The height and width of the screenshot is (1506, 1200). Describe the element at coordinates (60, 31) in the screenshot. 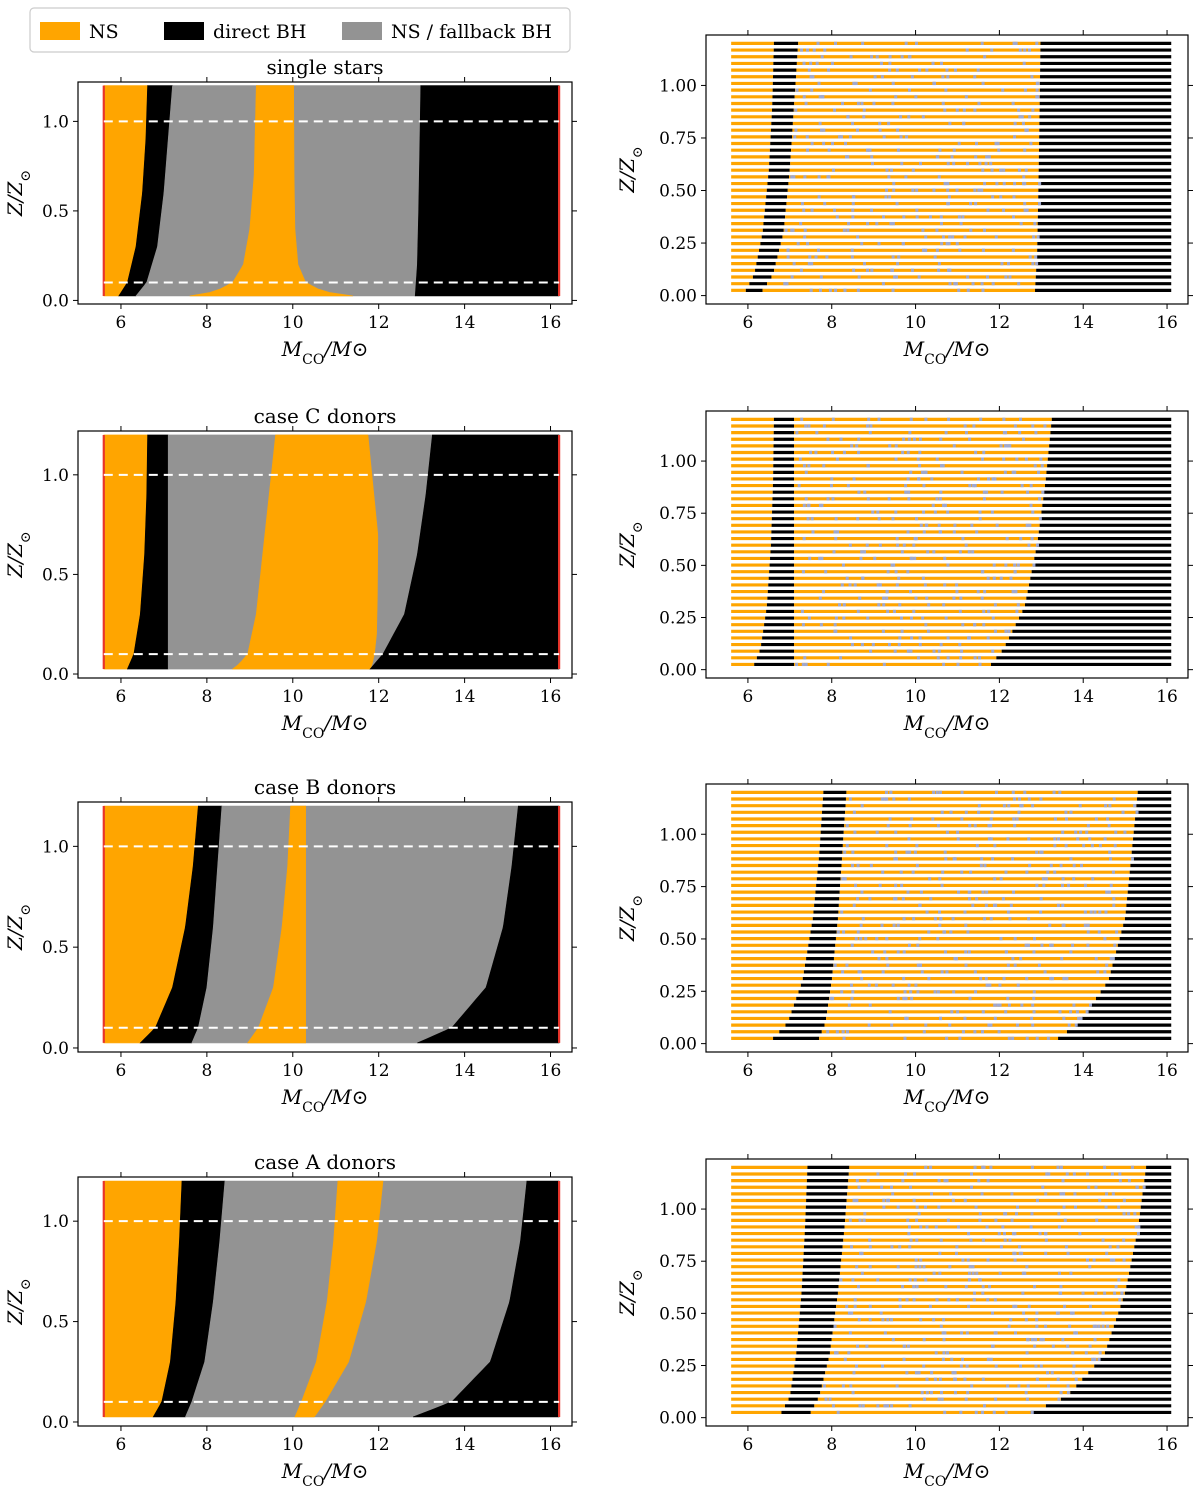

I see `legend-swatch-ns` at that location.